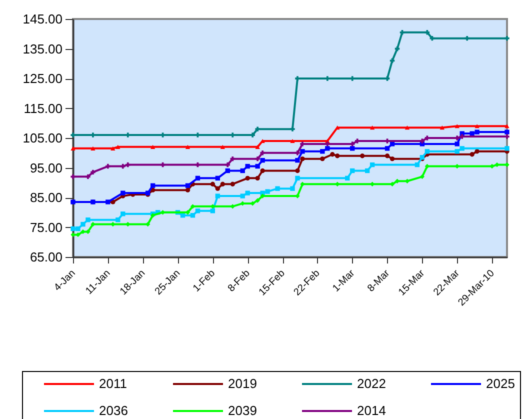 This screenshot has height=419, width=529. Describe the element at coordinates (42, 78) in the screenshot. I see `y-tick-label: 125.00` at that location.